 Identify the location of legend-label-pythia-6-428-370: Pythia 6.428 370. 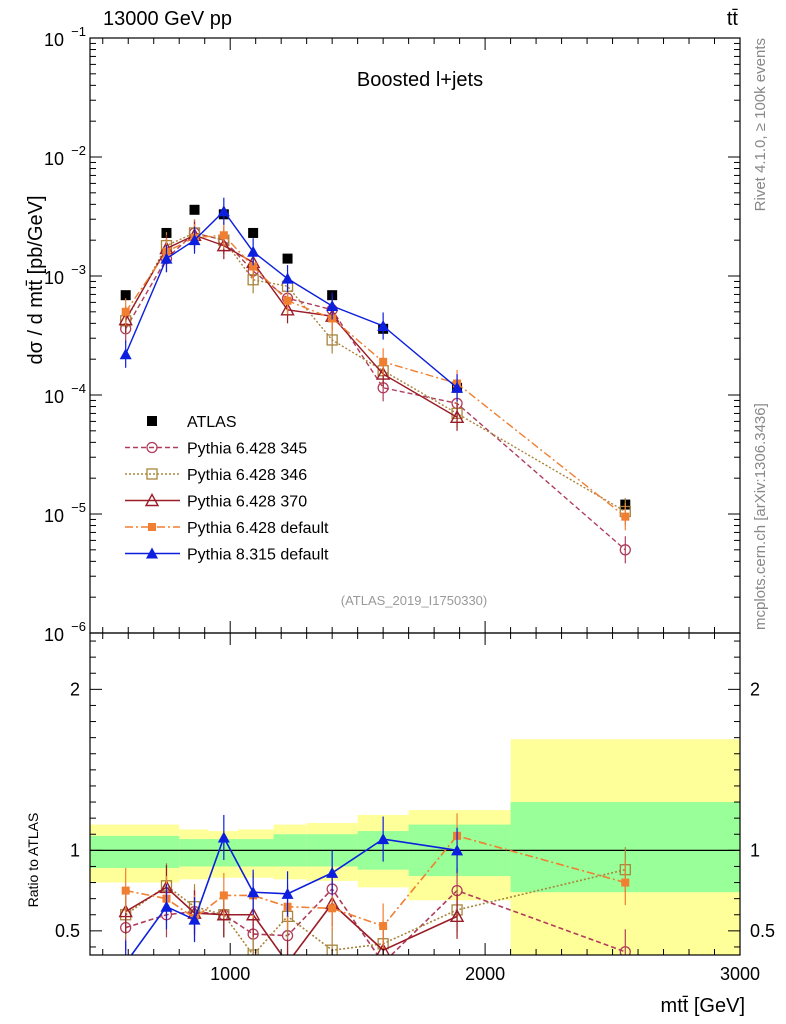
(247, 502).